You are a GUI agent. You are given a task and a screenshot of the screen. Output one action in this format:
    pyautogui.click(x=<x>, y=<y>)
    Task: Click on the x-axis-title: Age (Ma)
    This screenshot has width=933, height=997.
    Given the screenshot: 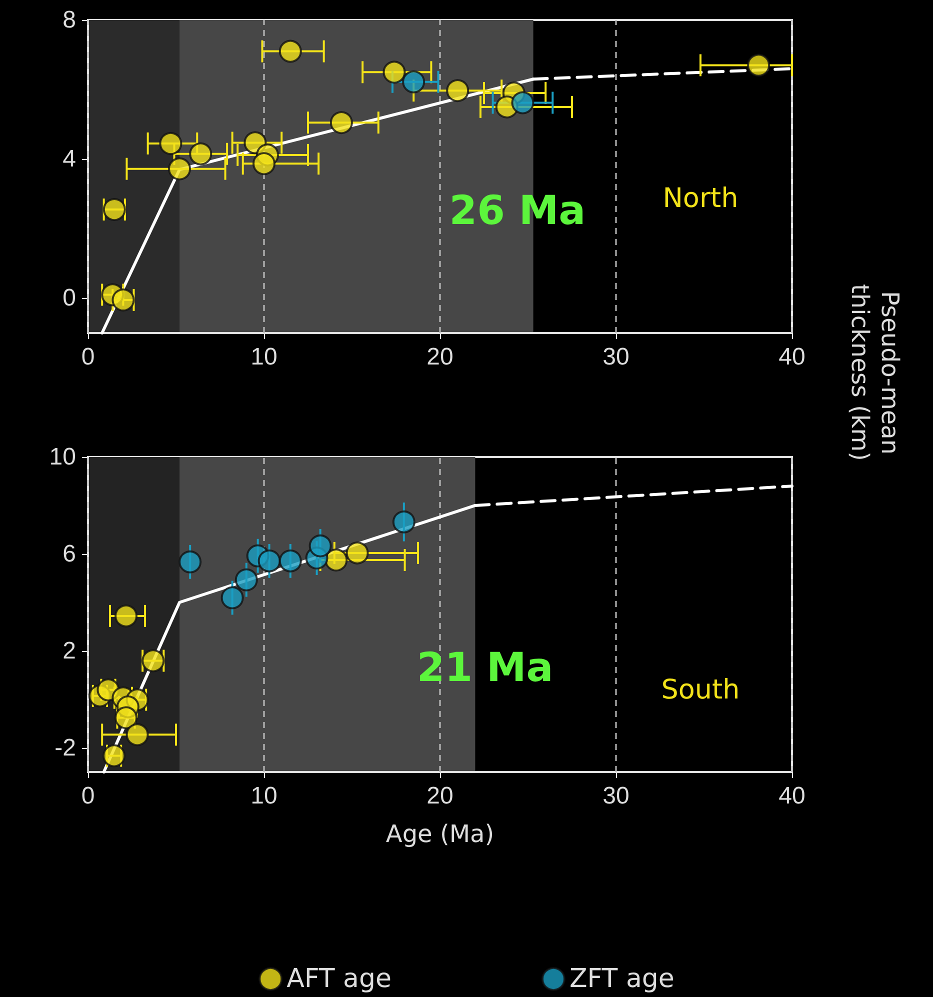 What is the action you would take?
    pyautogui.click(x=440, y=834)
    